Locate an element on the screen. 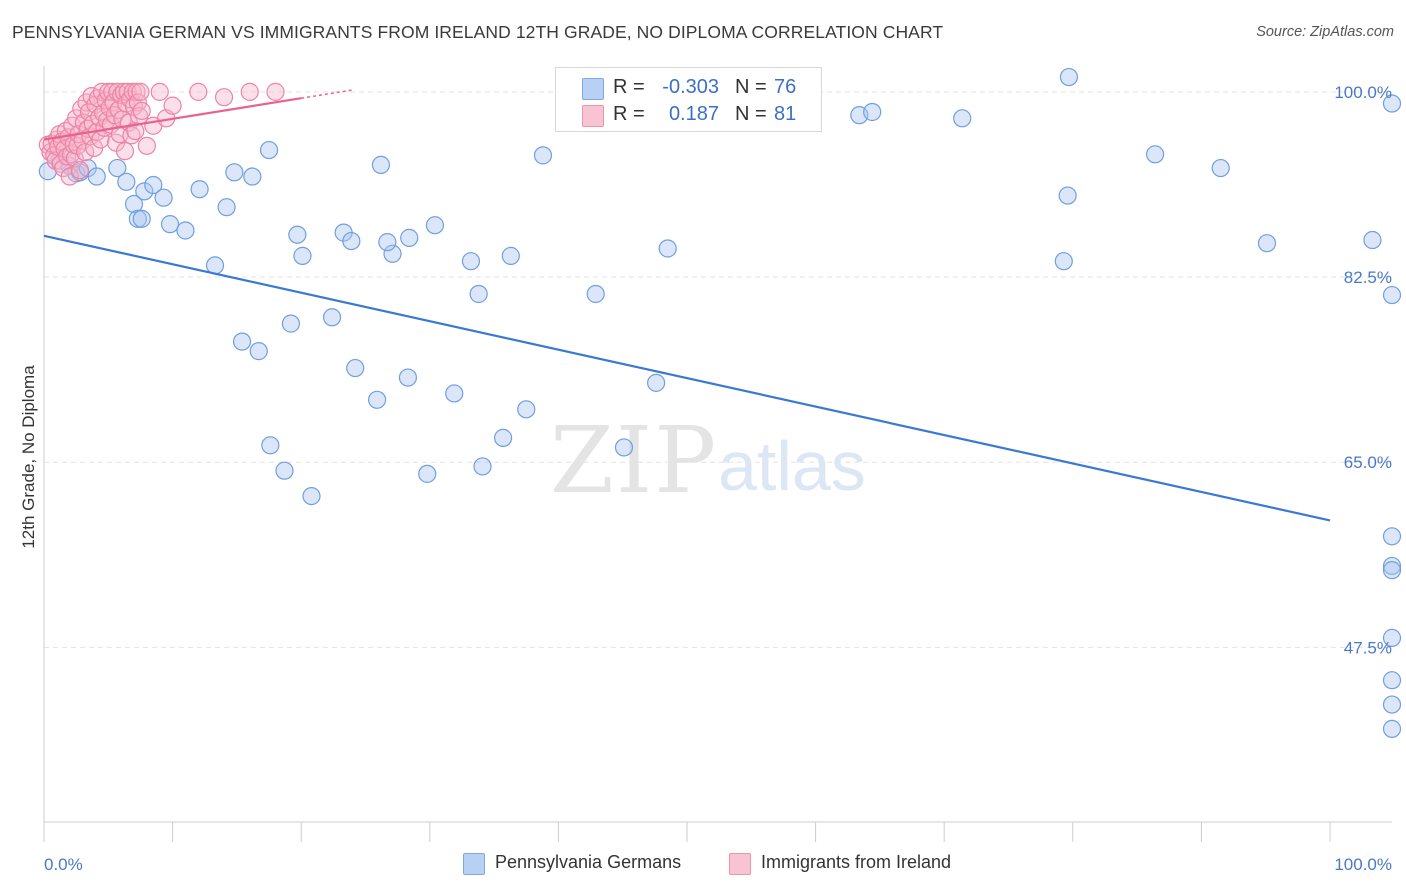  source-credit: Source: ZipAtlas.com is located at coordinates (1325, 32).